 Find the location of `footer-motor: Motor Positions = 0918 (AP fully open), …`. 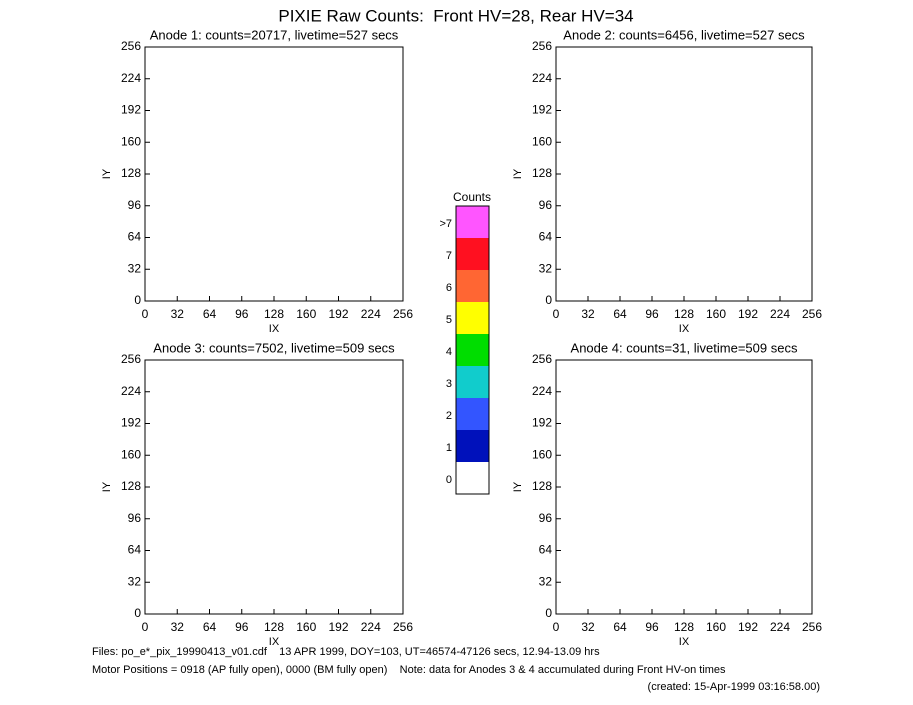

footer-motor: Motor Positions = 0918 (AP fully open), … is located at coordinates (409, 670).